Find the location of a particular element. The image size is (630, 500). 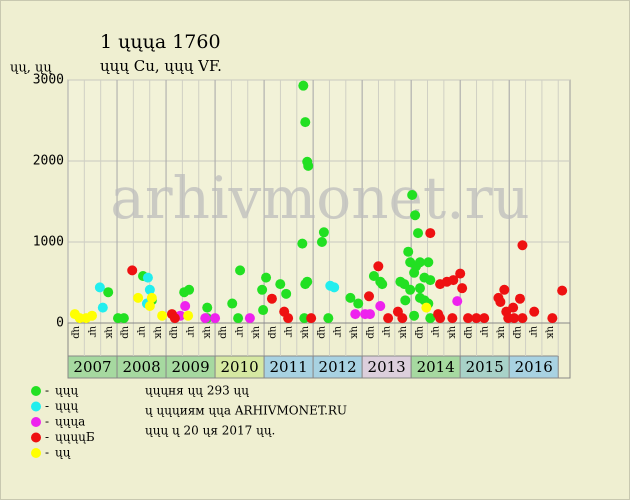

legend-label: ųųųа is located at coordinates (70, 422).